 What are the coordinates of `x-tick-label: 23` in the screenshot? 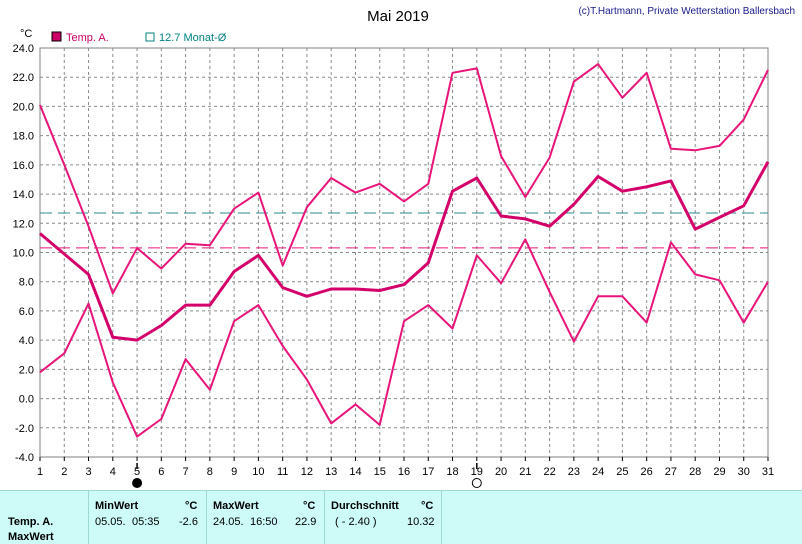 It's located at (574, 472).